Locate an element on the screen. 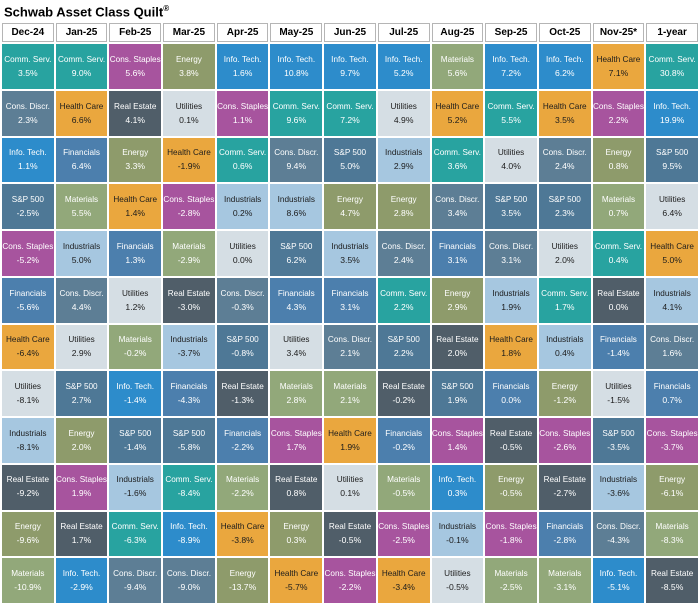  quilt-cell: Cons. Discr. -9.4% is located at coordinates (135, 580).